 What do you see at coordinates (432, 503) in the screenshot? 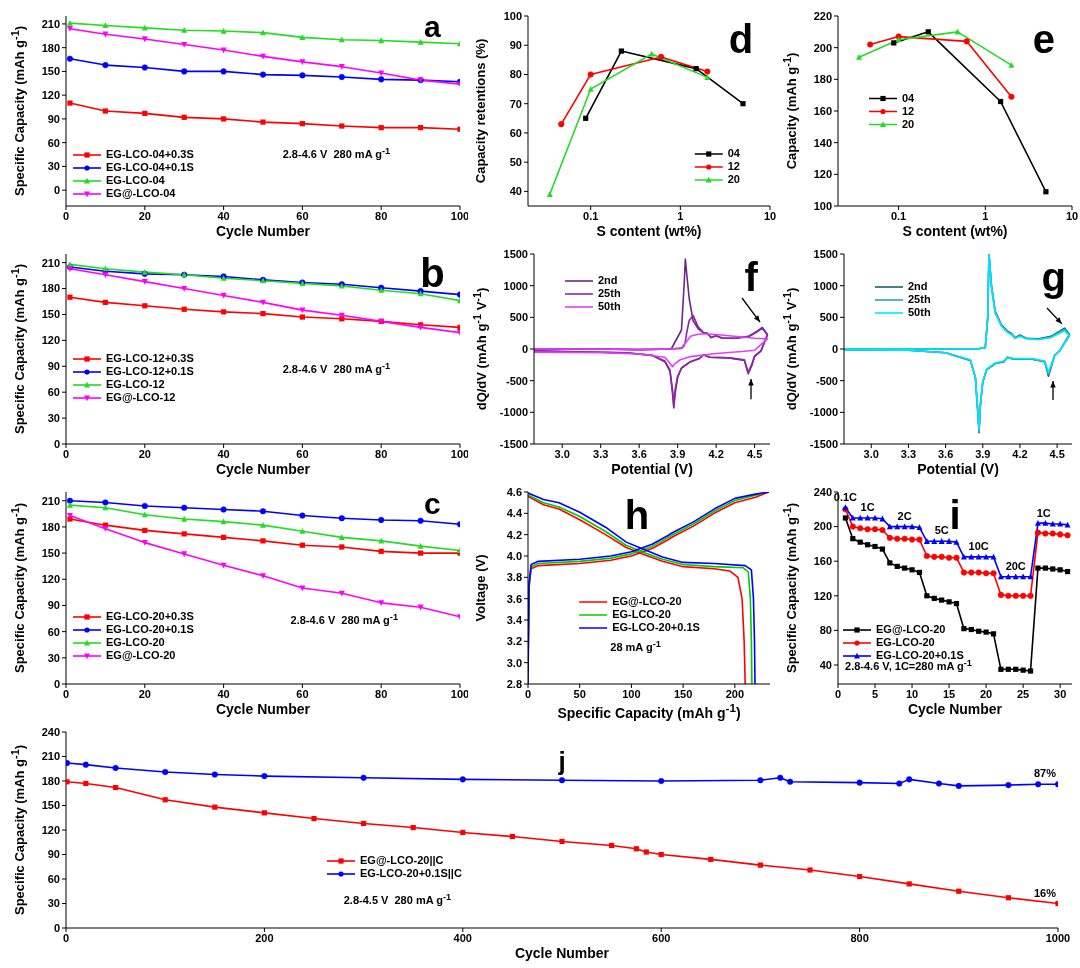
I see `chart-title: c` at bounding box center [432, 503].